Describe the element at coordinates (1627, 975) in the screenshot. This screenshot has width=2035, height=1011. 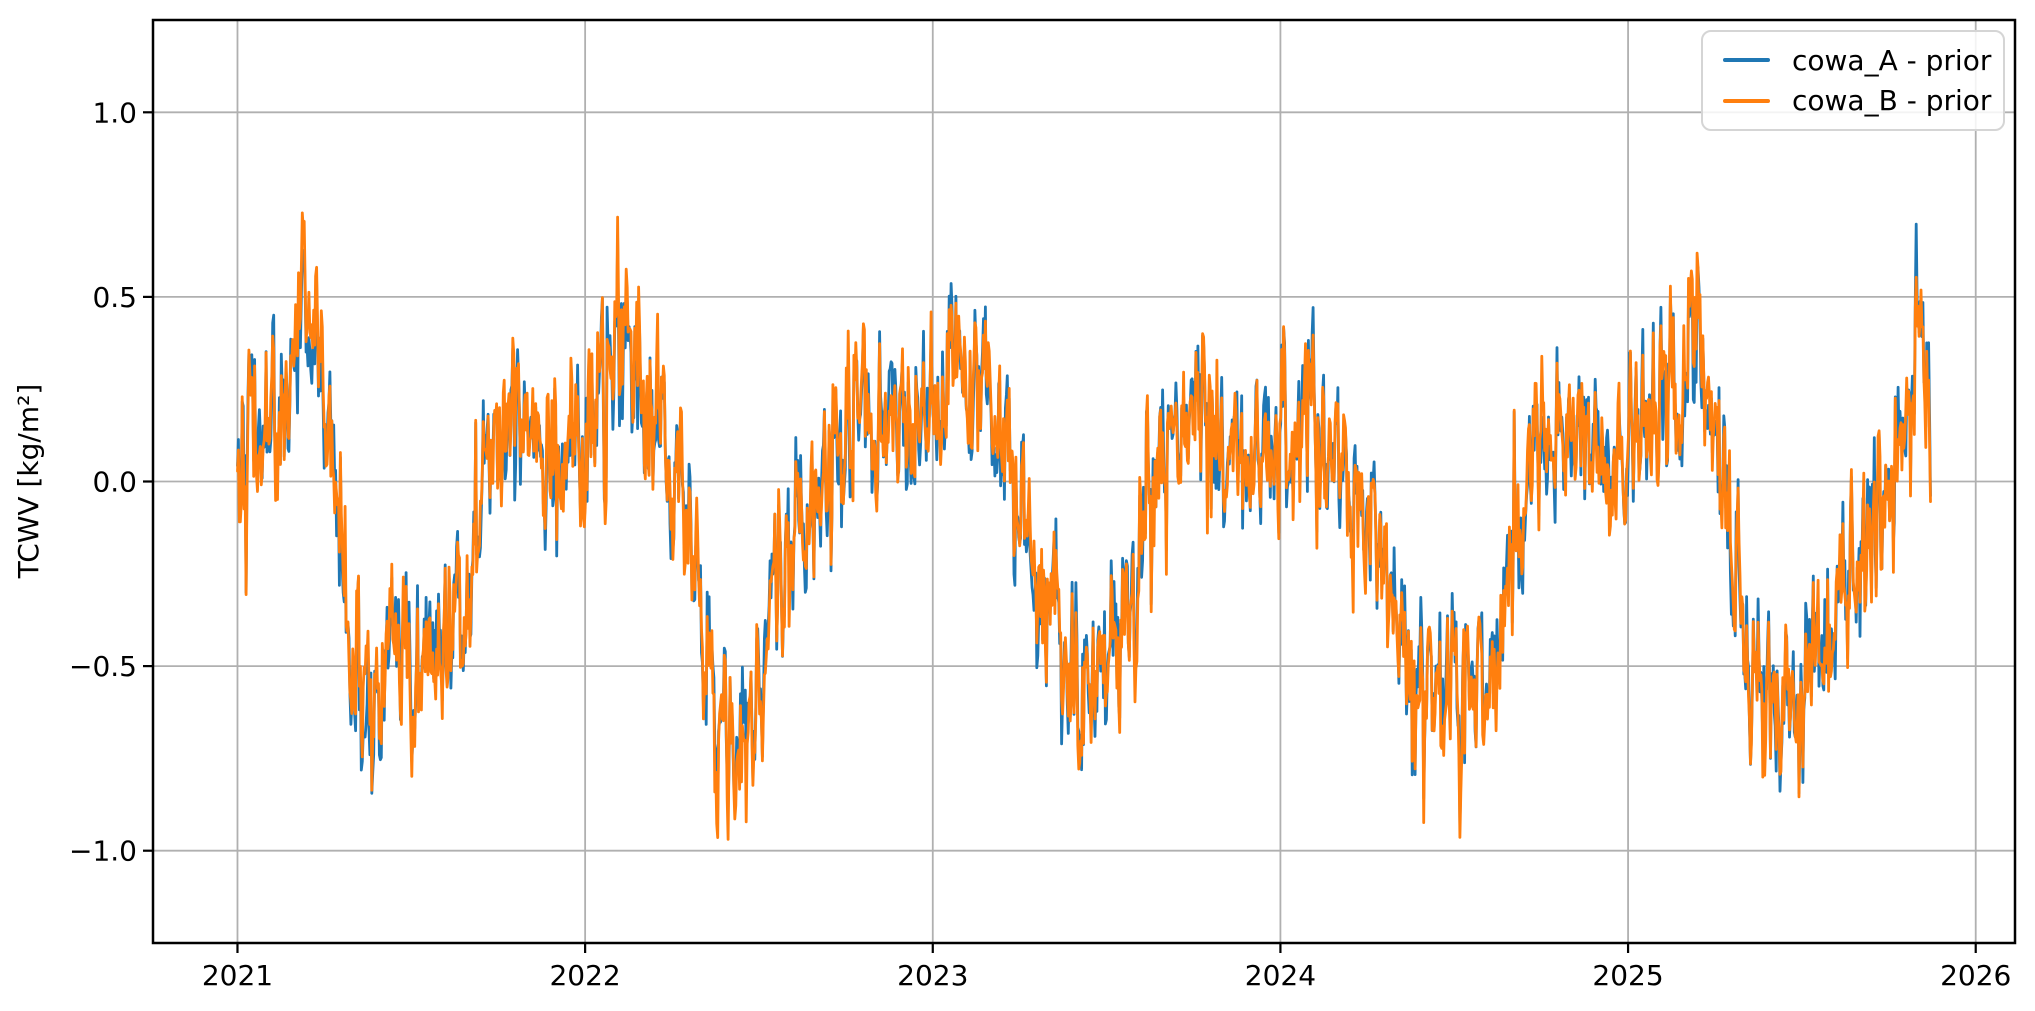
I see `x-tick-label-2025: 2025` at that location.